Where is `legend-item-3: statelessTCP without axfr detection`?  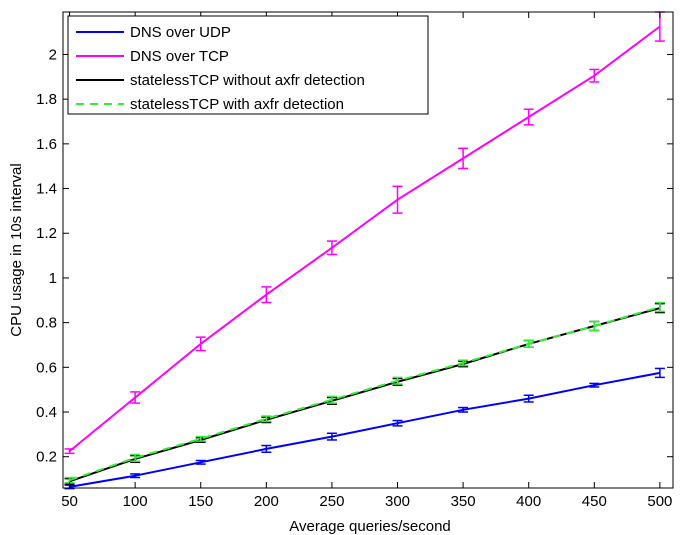 legend-item-3: statelessTCP without axfr detection is located at coordinates (220, 80).